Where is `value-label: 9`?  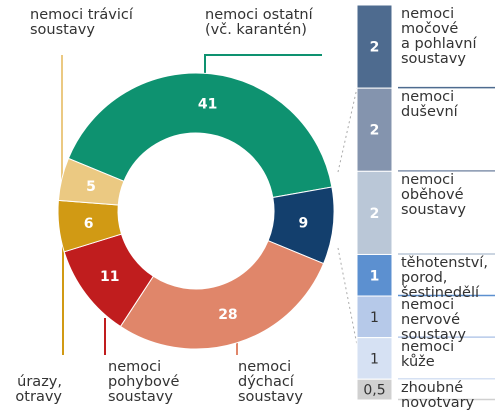 value-label: 9 is located at coordinates (303, 224).